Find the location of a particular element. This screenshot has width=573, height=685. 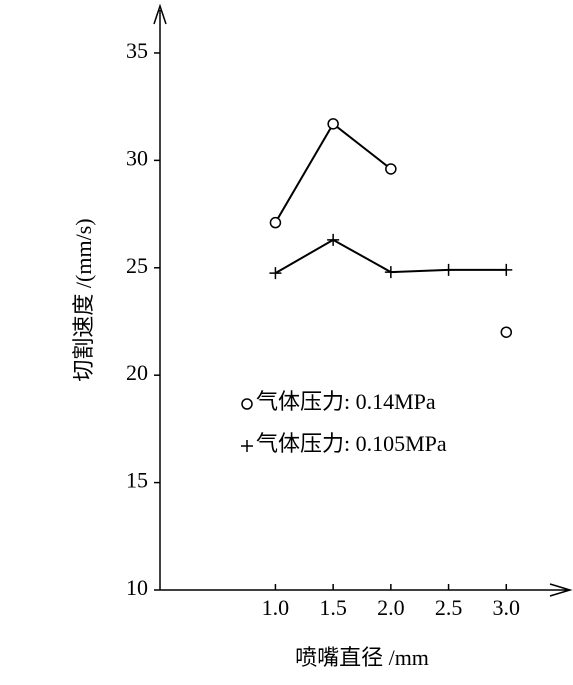

x-tick-label: 2.5 is located at coordinates (449, 607).